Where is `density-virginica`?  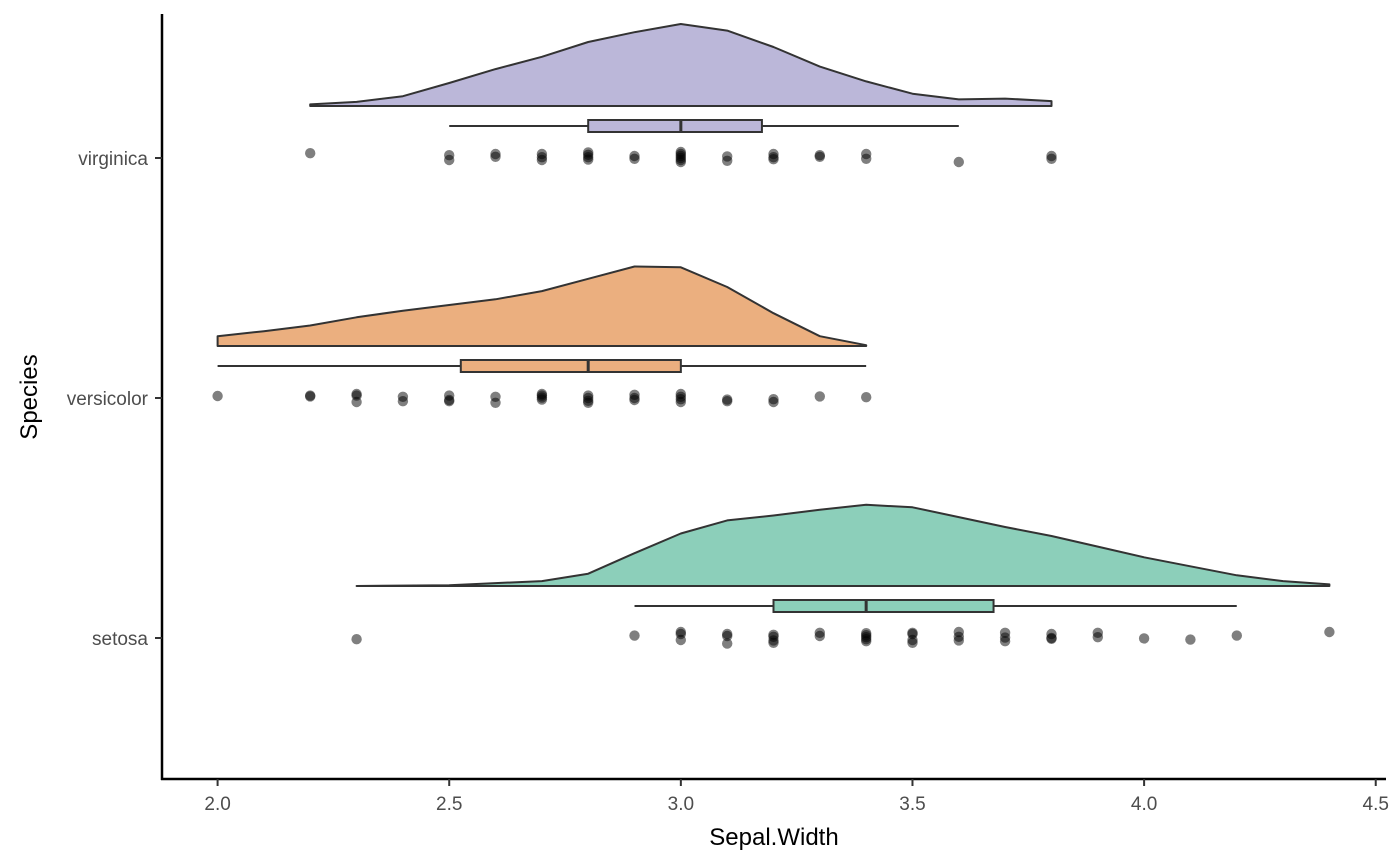 density-virginica is located at coordinates (681, 65).